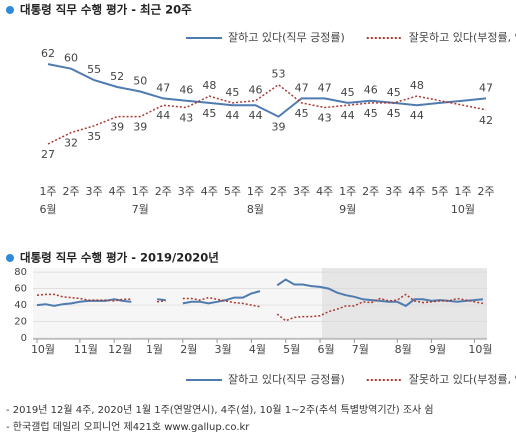 The image size is (516, 446). What do you see at coordinates (48, 53) in the screenshot?
I see `data-label: 62` at bounding box center [48, 53].